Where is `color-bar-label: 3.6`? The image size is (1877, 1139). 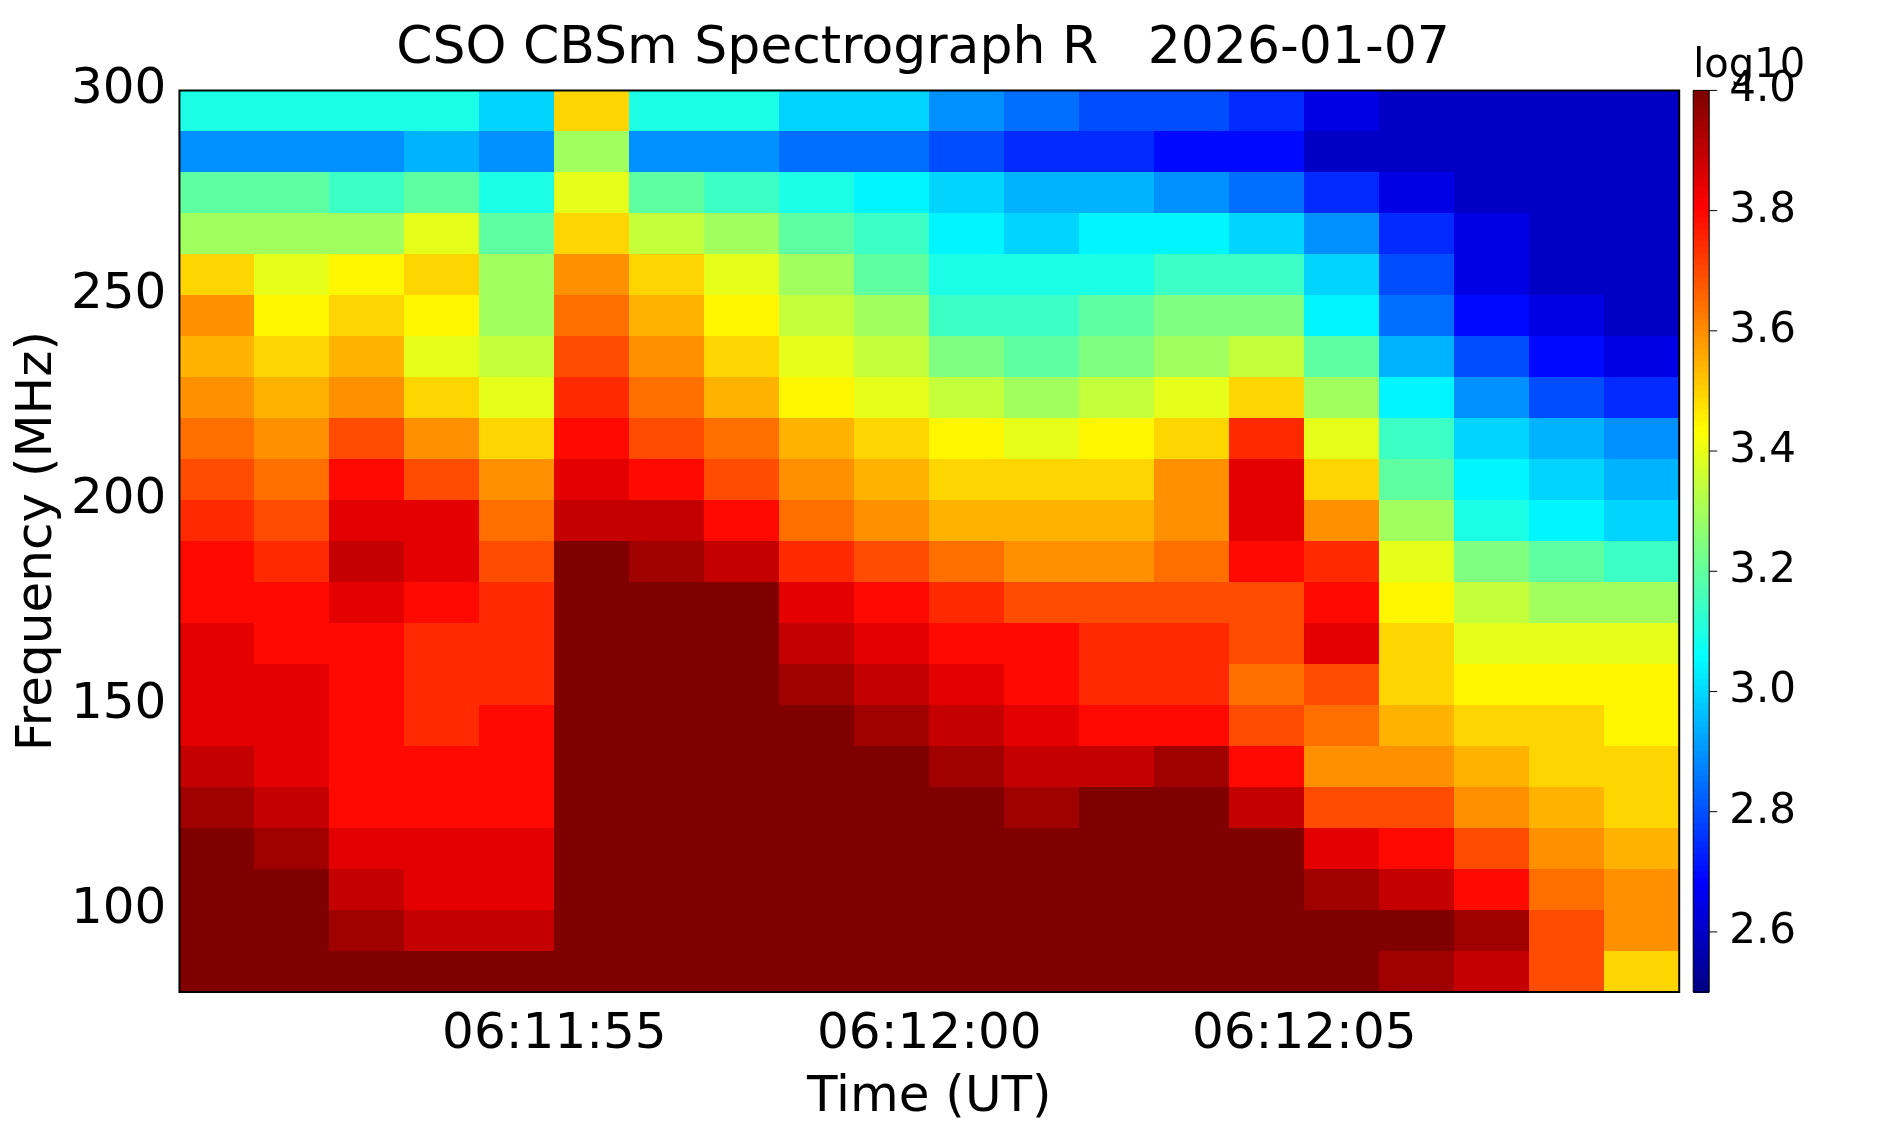 color-bar-label: 3.6 is located at coordinates (1762, 327).